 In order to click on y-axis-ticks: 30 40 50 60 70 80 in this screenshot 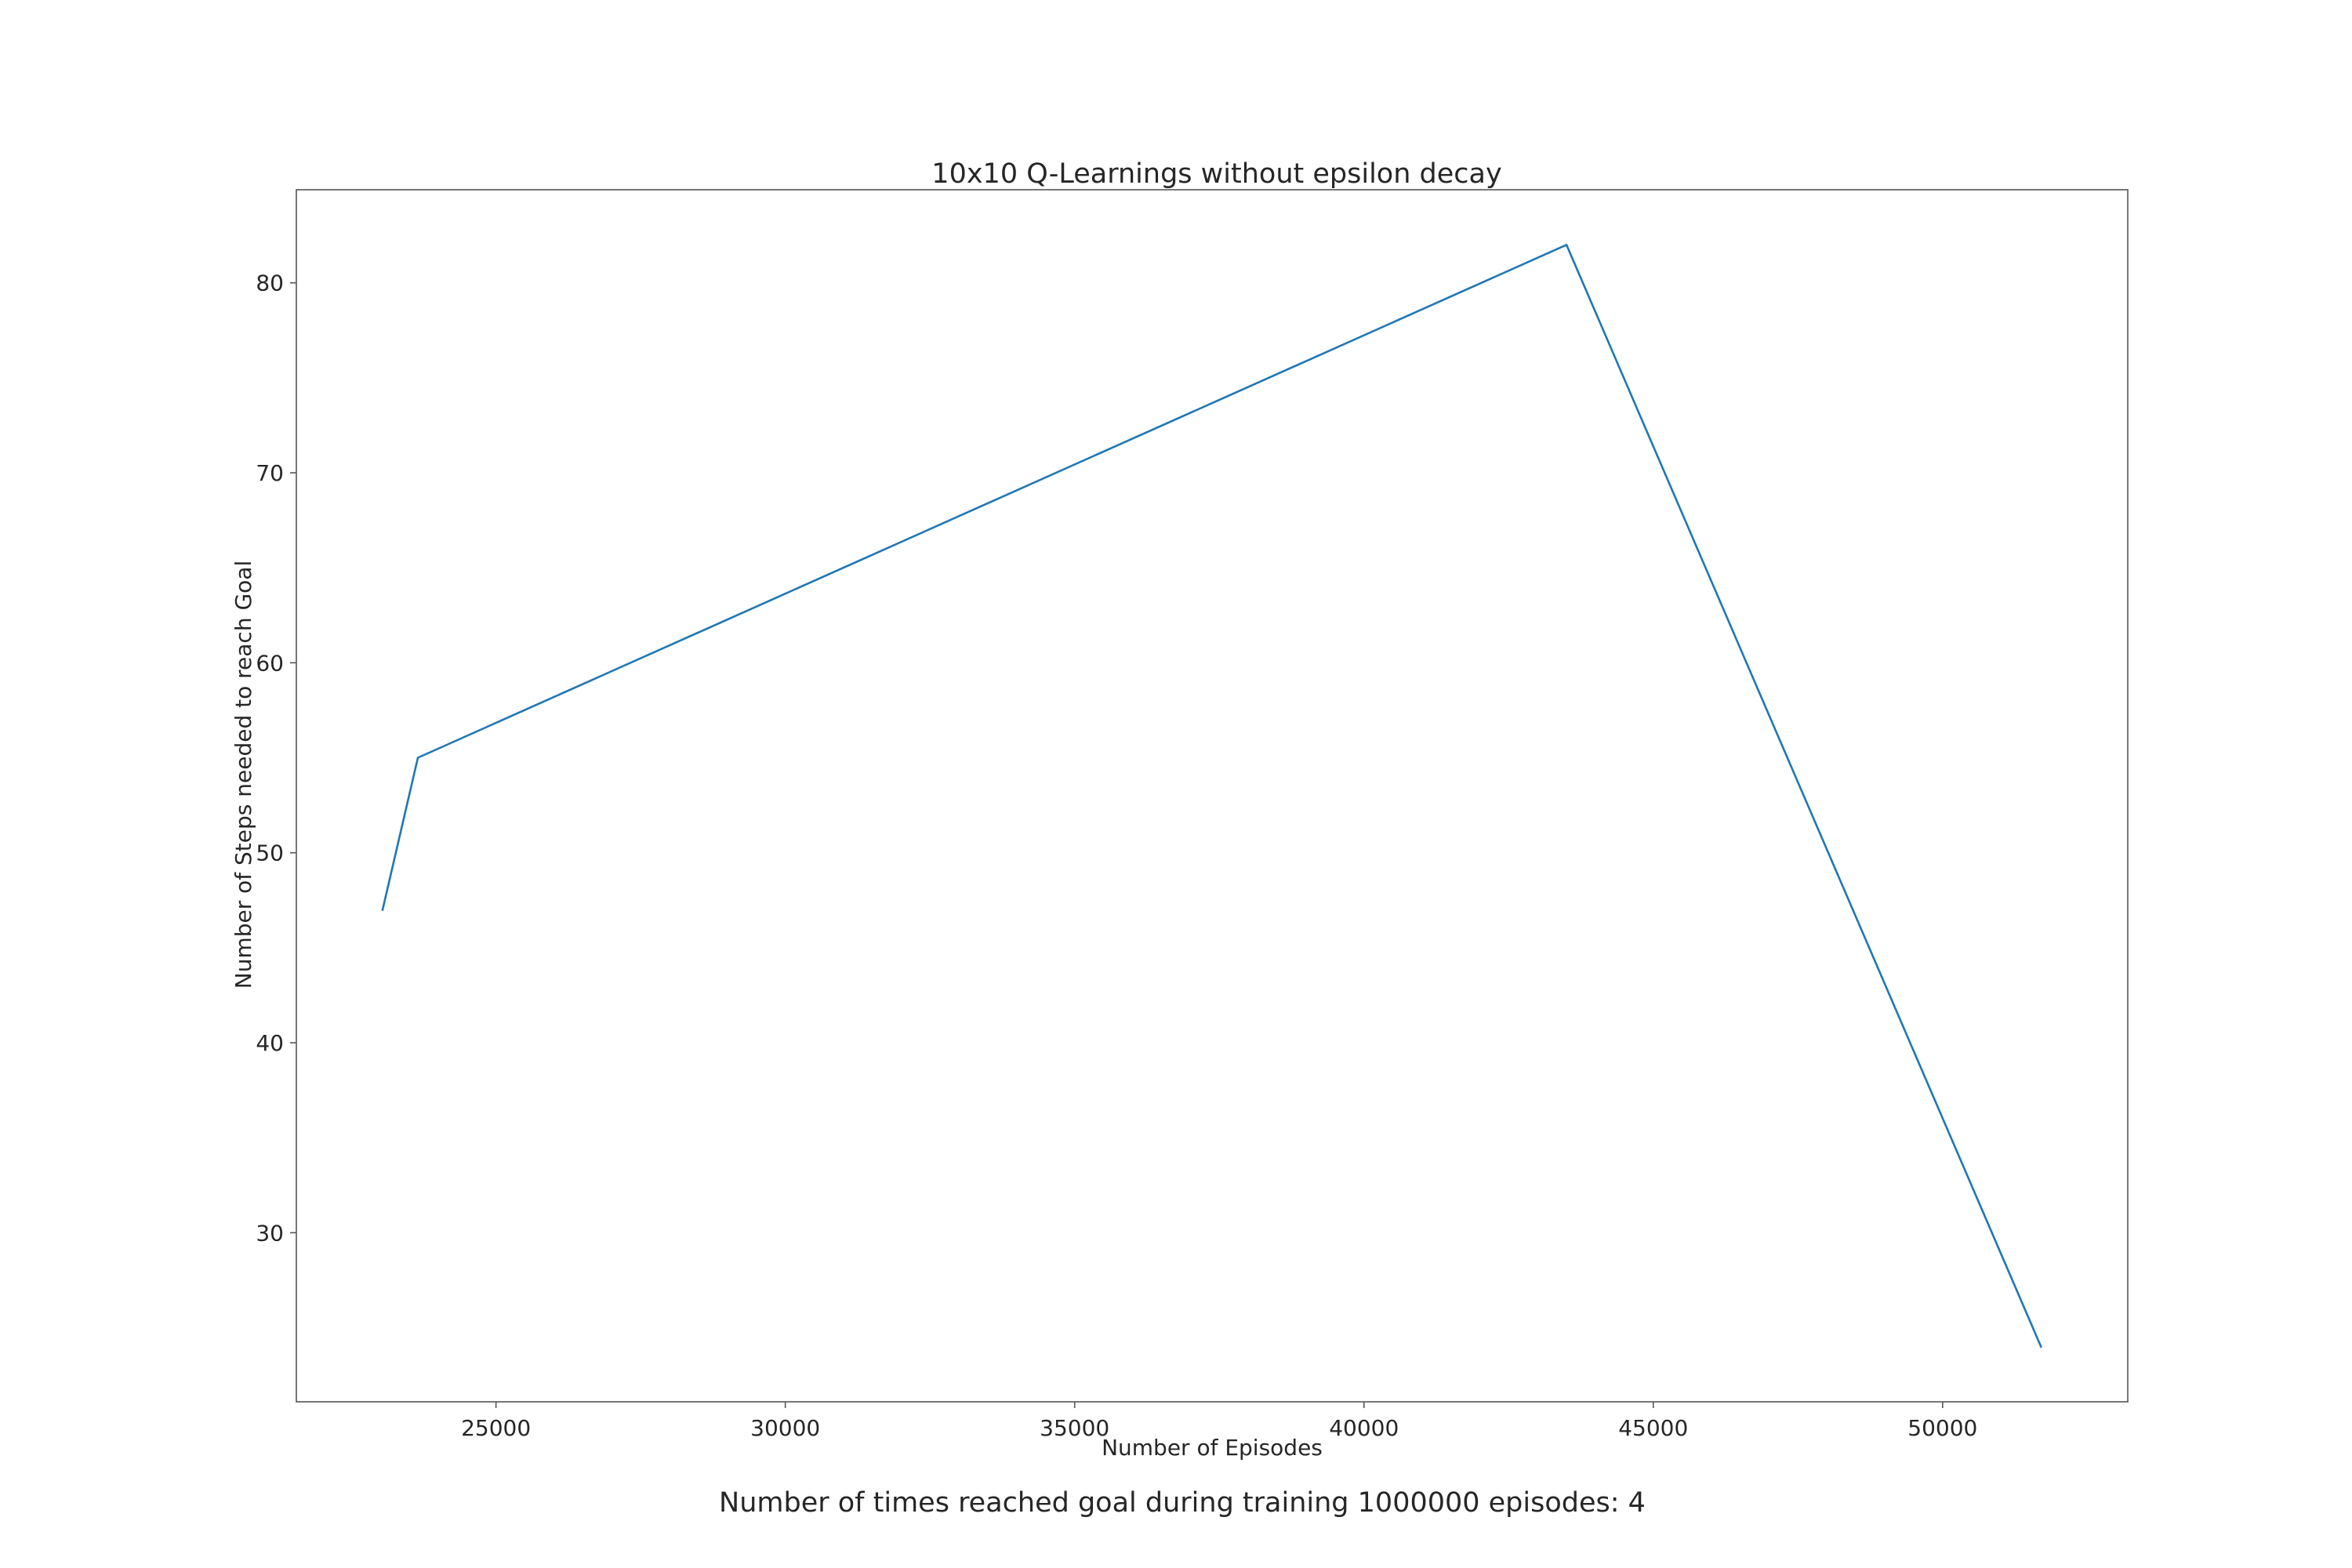, I will do `click(276, 758)`.